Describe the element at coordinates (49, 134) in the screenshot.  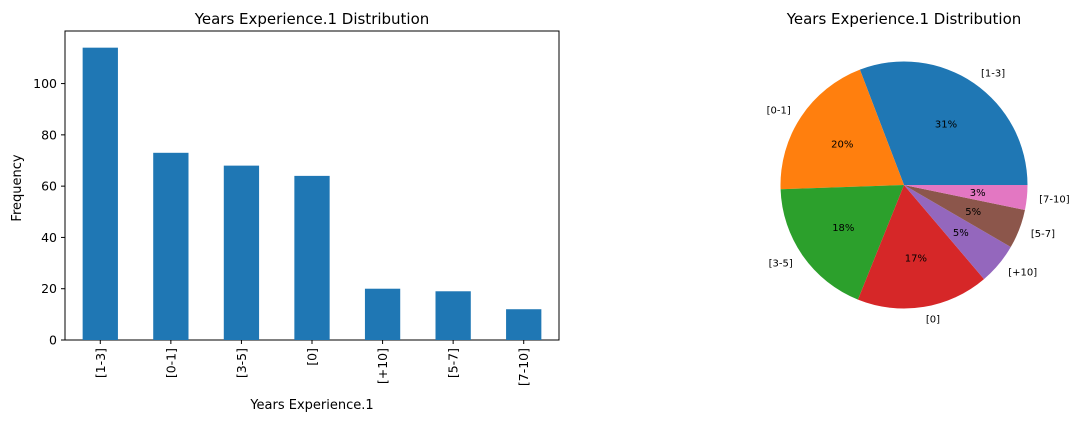
I see `bar-y-tick-label: 80` at that location.